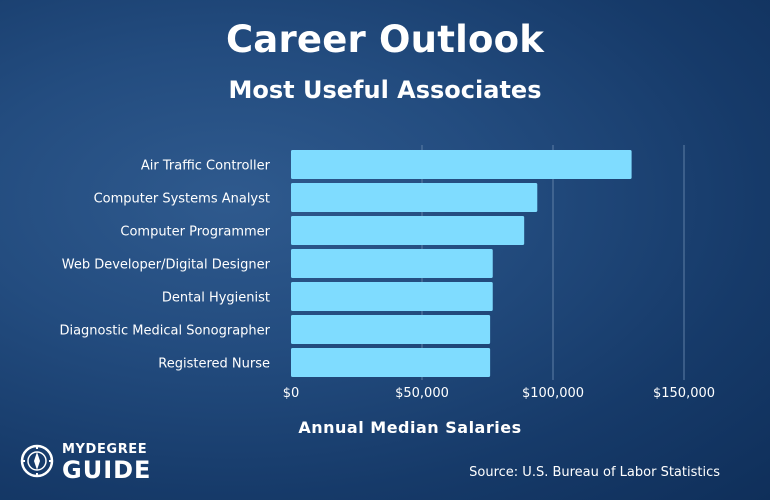 The height and width of the screenshot is (500, 770). What do you see at coordinates (164, 331) in the screenshot?
I see `category-label: Diagnostic Medical Sonographer` at bounding box center [164, 331].